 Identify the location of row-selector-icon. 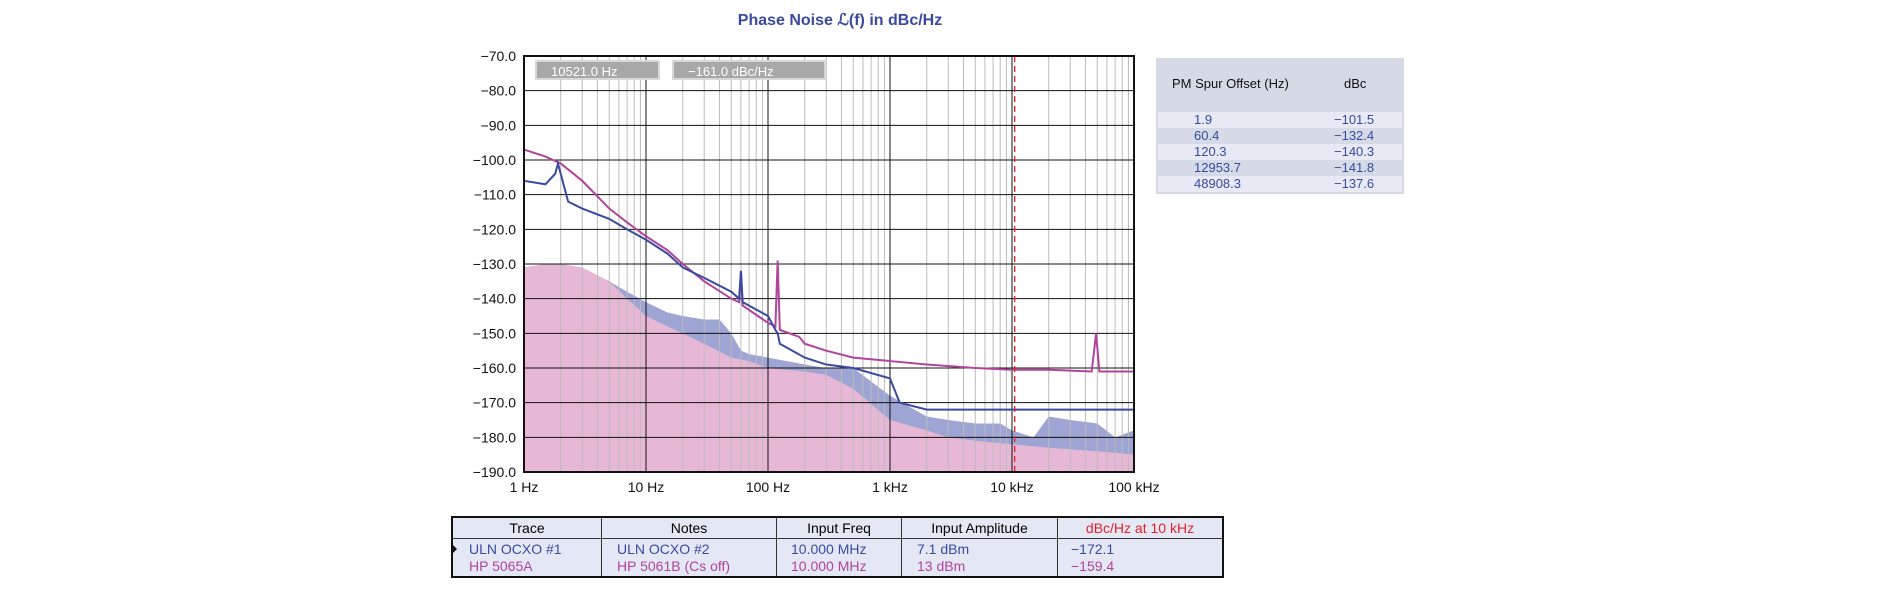
(454, 549).